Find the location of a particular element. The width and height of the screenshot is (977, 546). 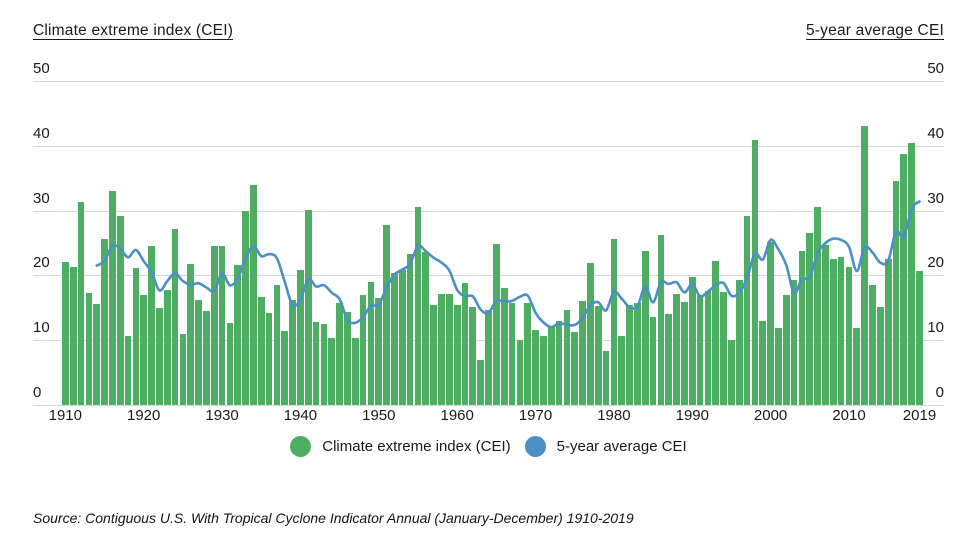

bar-1967 is located at coordinates (512, 353).